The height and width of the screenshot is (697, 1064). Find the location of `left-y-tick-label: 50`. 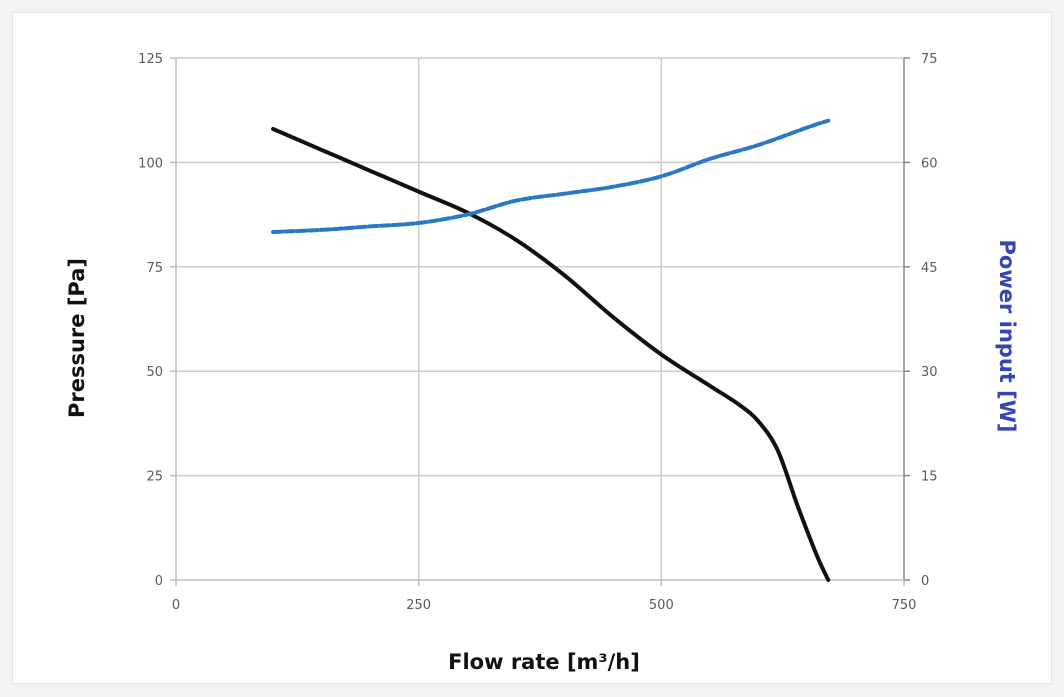

left-y-tick-label: 50 is located at coordinates (154, 372).